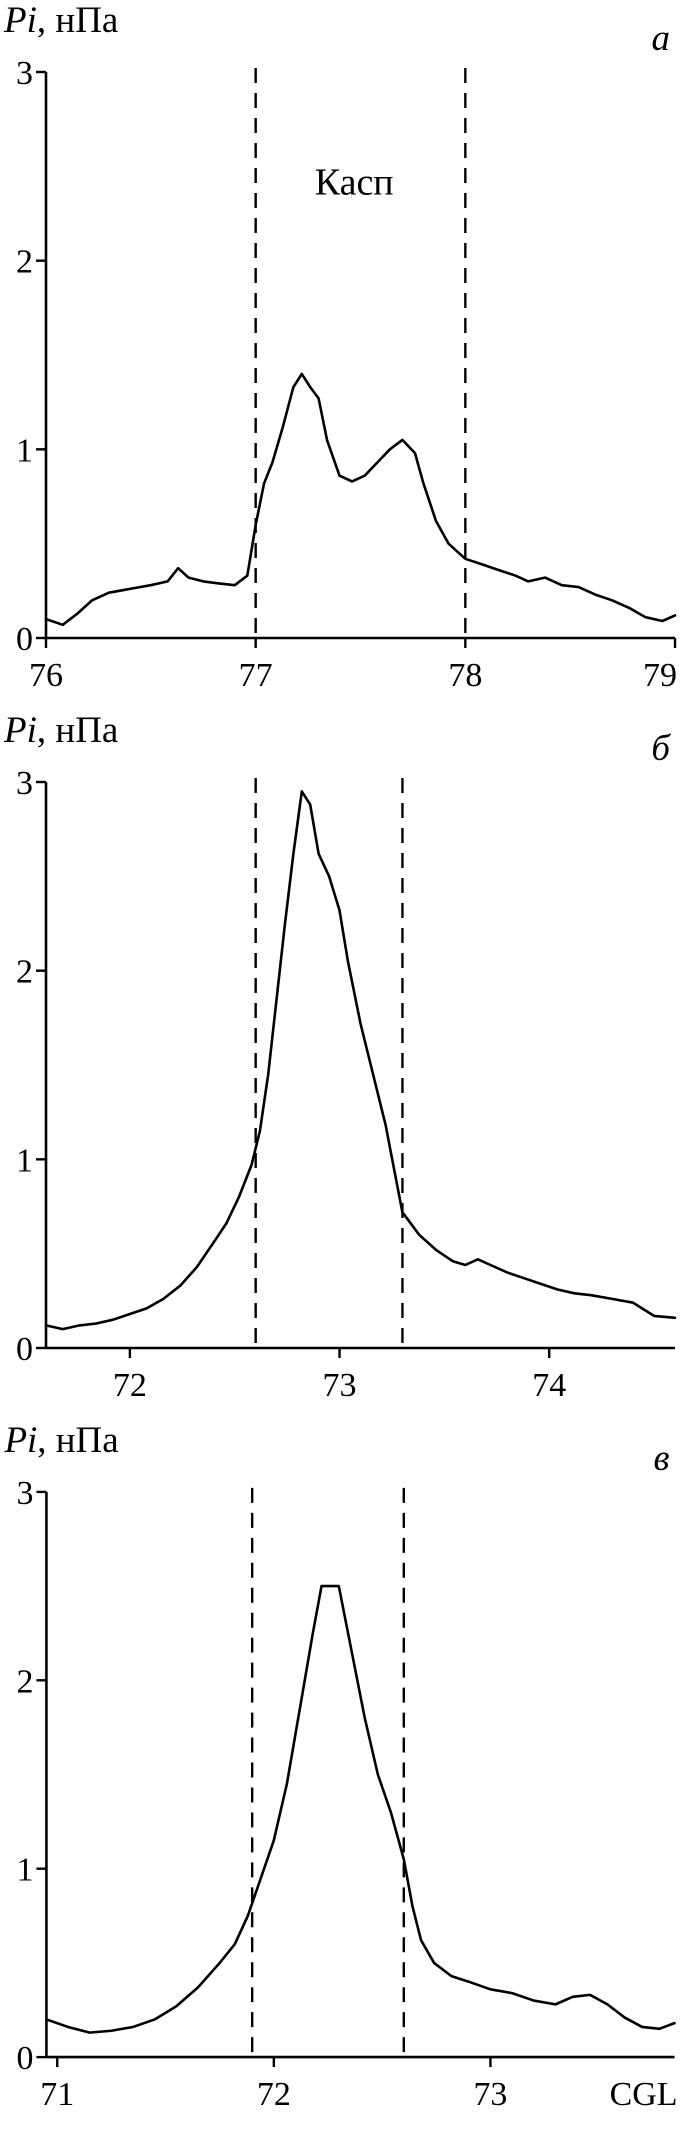 This screenshot has width=684, height=2129. I want to click on annotation-label: Касп, so click(354, 183).